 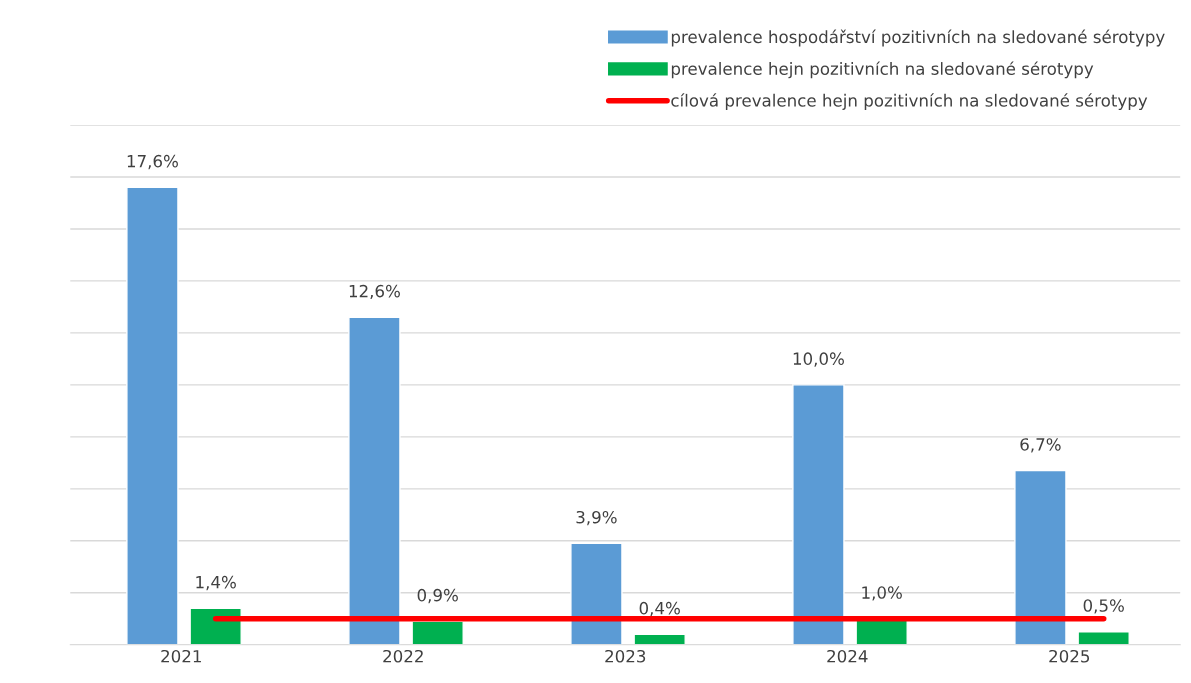 I want to click on data-label: 10,0%, so click(x=818, y=359).